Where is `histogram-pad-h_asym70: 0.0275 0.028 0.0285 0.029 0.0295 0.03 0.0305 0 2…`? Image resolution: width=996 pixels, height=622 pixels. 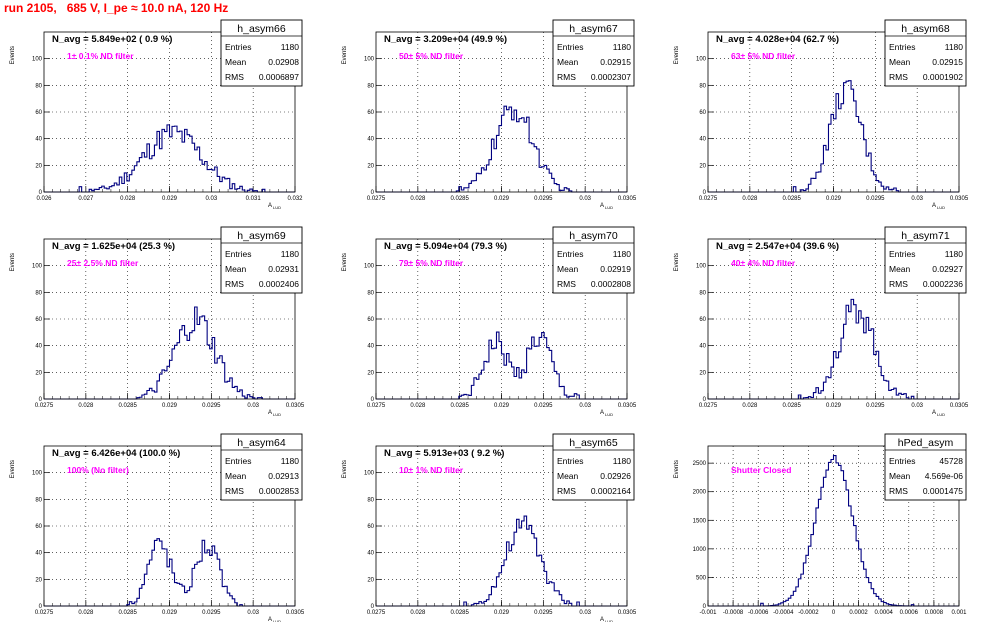 histogram-pad-h_asym70: 0.0275 0.028 0.0285 0.029 0.0295 0.03 0.0305 0 2… is located at coordinates (489, 321).